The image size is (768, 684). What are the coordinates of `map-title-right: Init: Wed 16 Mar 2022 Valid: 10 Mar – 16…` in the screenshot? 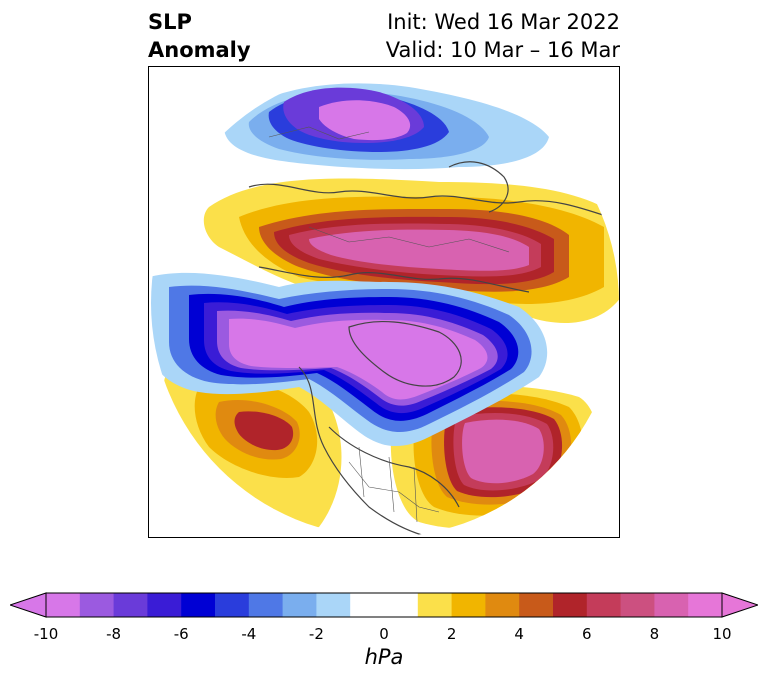 It's located at (503, 36).